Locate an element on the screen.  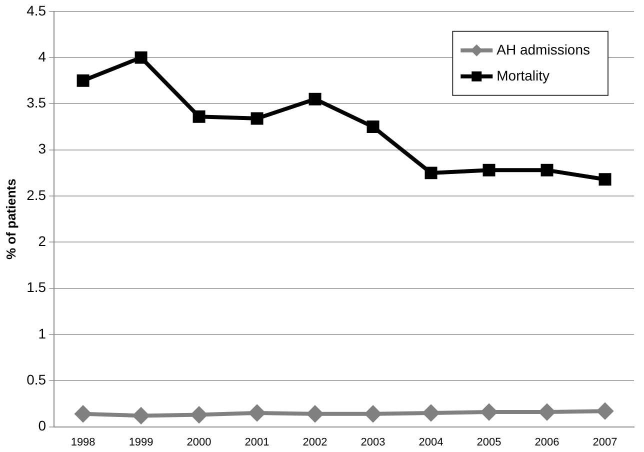
legend-label: Mortality is located at coordinates (523, 75).